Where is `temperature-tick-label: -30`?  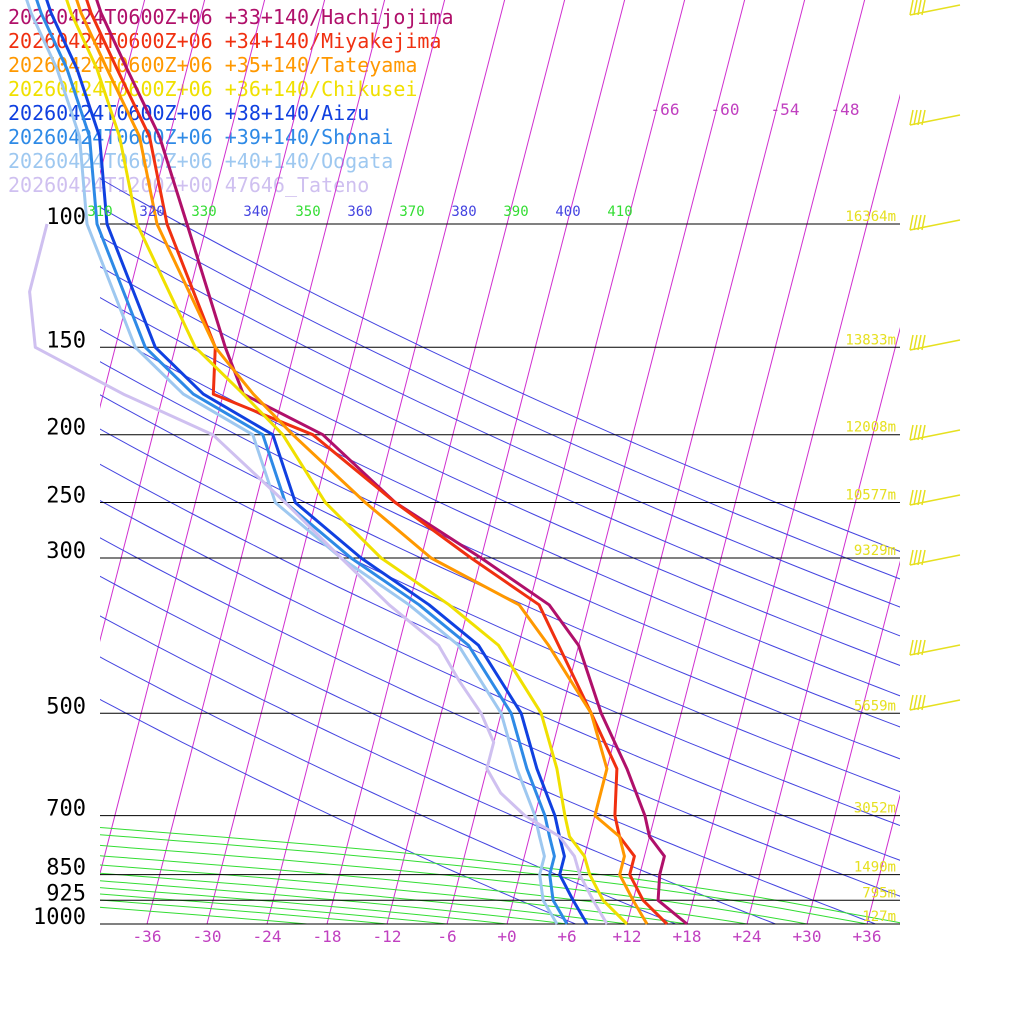 temperature-tick-label: -30 is located at coordinates (207, 936).